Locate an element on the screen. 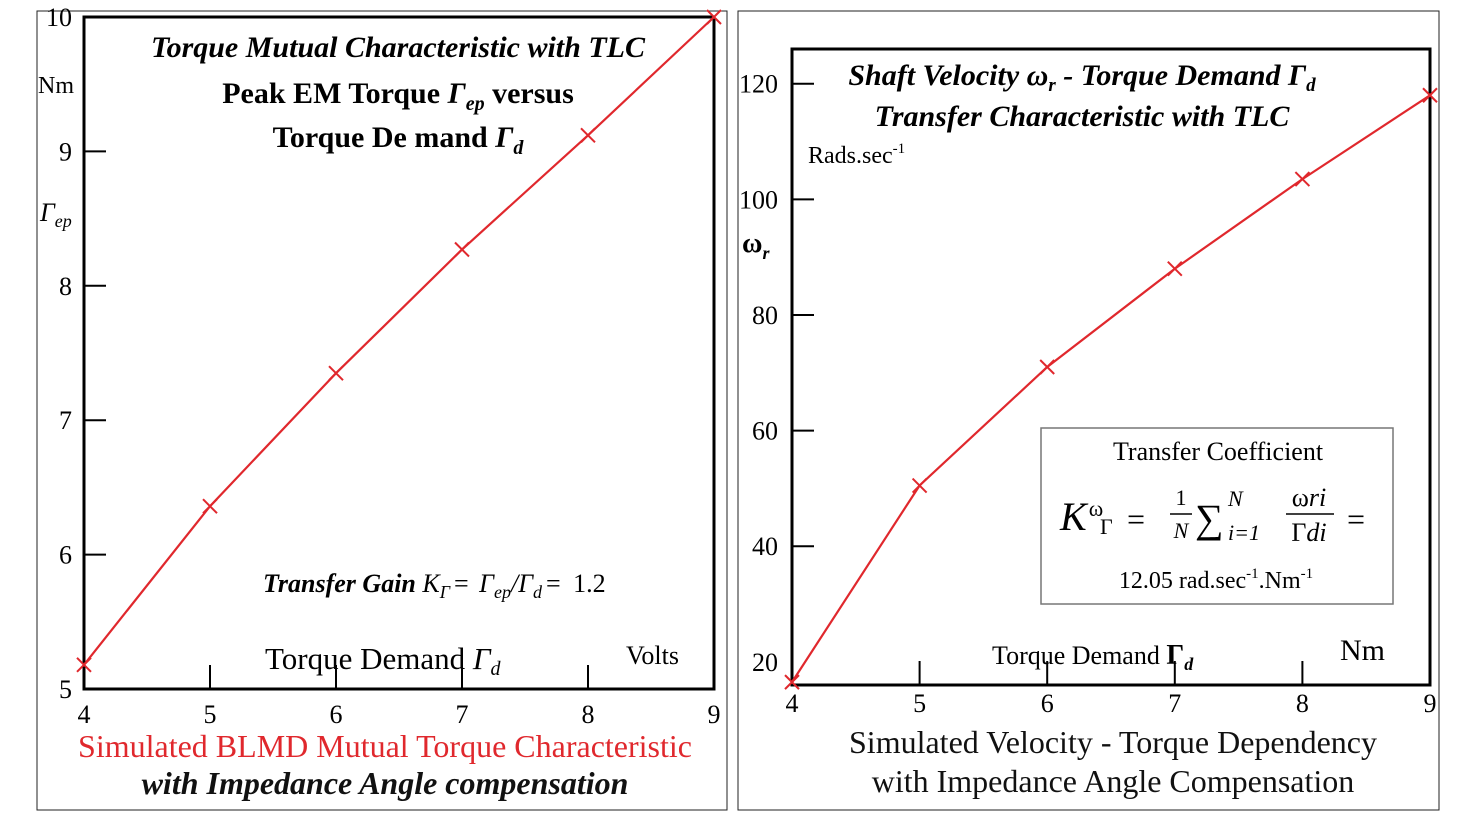  summation-lower-limit: i=1 is located at coordinates (1244, 532).